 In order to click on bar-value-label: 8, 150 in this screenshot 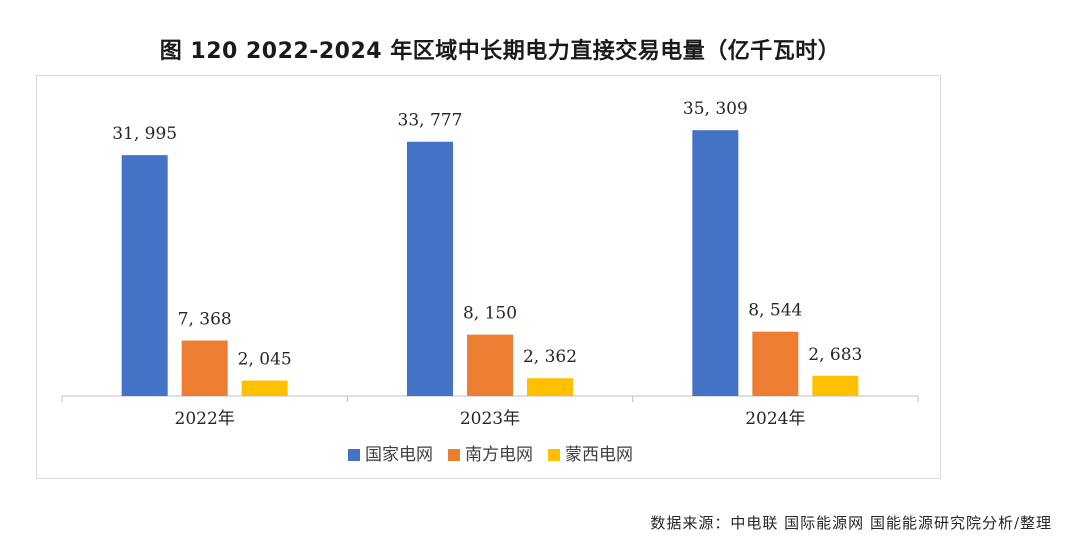, I will do `click(490, 314)`.